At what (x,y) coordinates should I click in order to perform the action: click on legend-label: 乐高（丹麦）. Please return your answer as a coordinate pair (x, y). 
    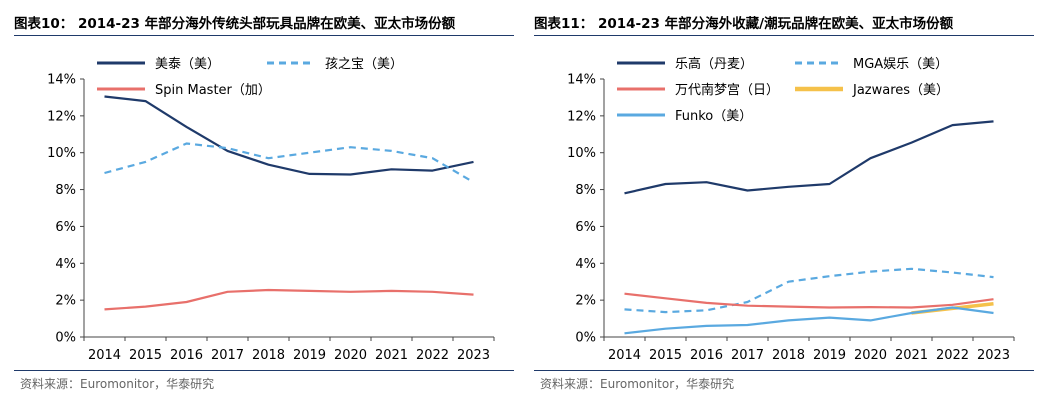
    Looking at the image, I should click on (714, 64).